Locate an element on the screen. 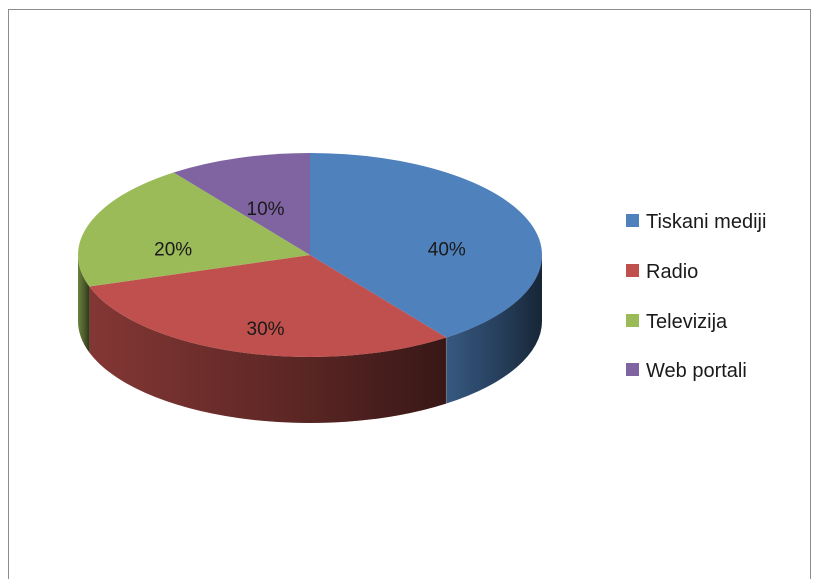  legend-entry-tiskani-mediji: Tiskani mediji is located at coordinates (696, 222).